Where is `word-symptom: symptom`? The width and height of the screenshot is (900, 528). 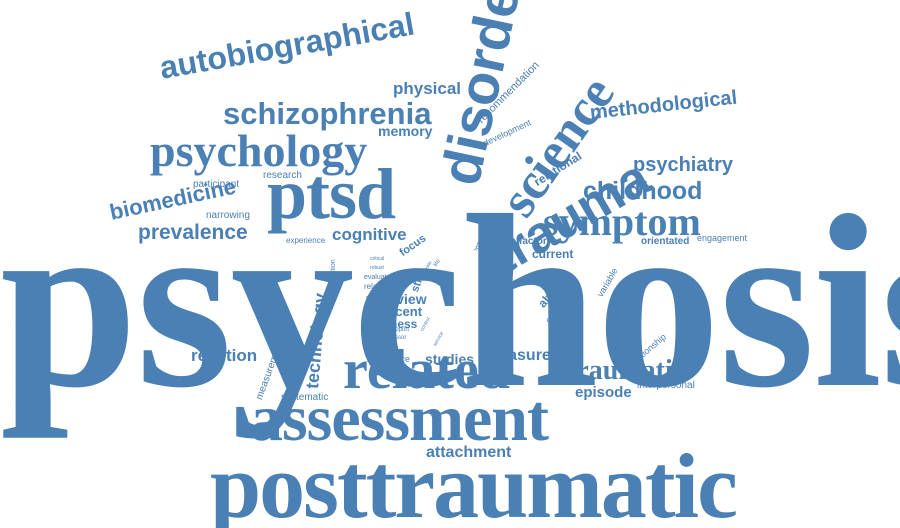 word-symptom: symptom is located at coordinates (622, 221).